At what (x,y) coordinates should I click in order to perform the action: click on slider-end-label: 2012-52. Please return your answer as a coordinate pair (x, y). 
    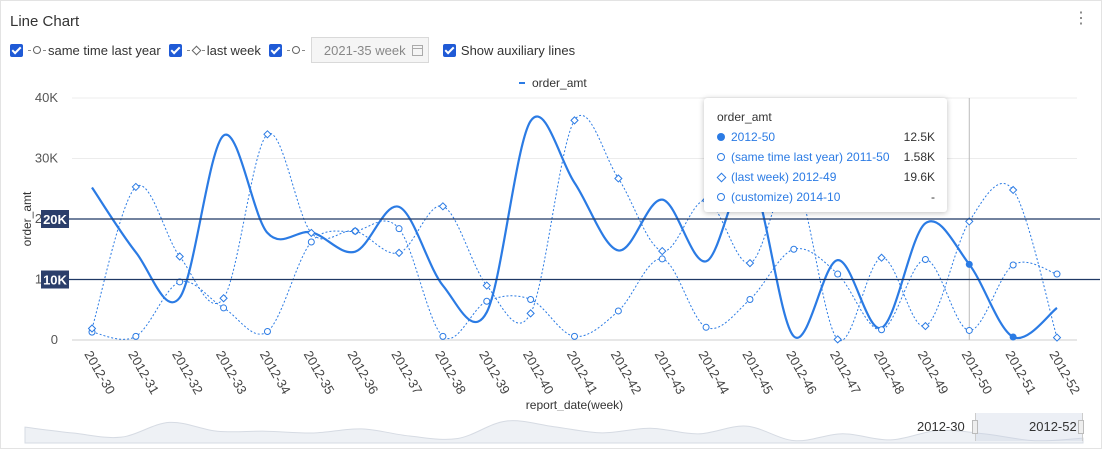
    Looking at the image, I should click on (1053, 426).